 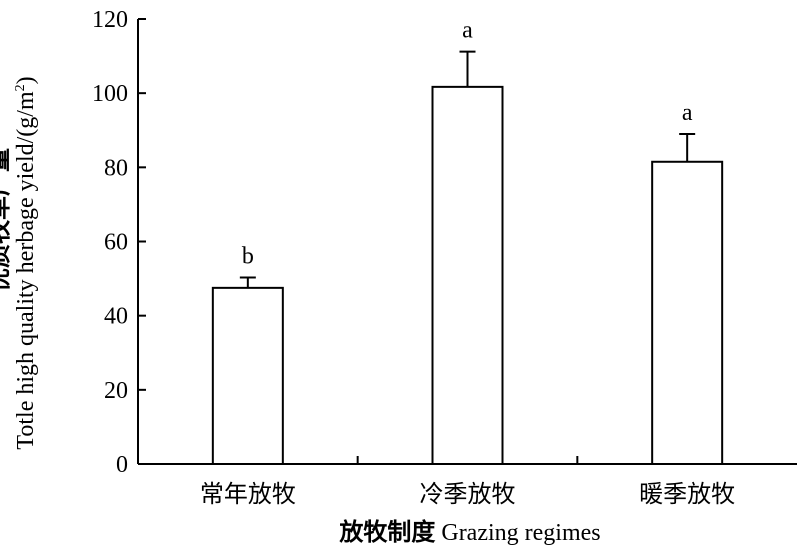 I want to click on x-tick-label: 暖季放牧, so click(x=687, y=494).